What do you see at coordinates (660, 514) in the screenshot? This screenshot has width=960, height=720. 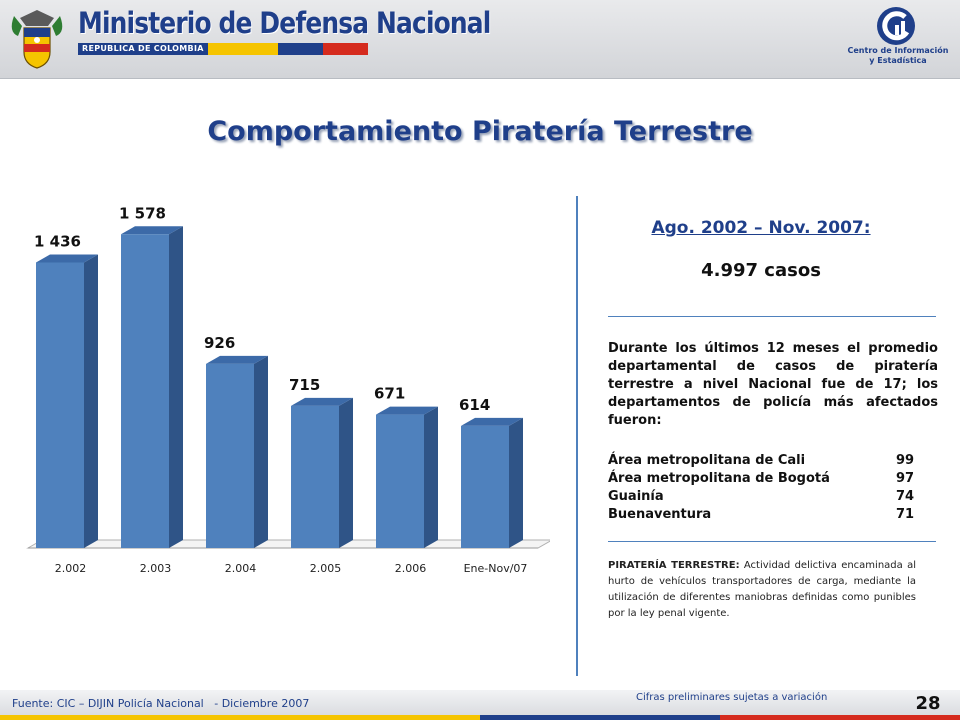 I see `department-name: Buenaventura` at bounding box center [660, 514].